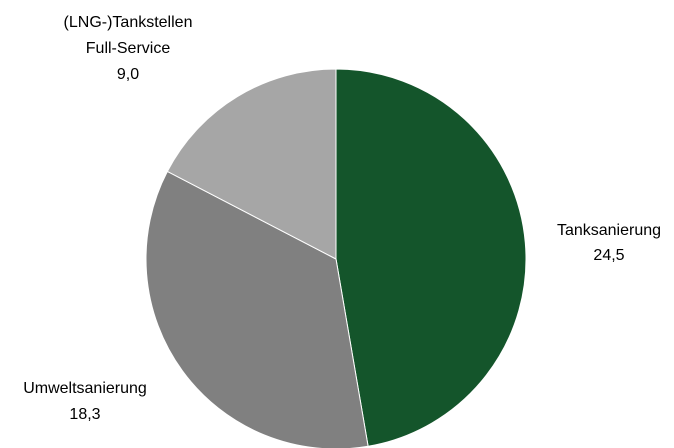  I want to click on slice-label-umweltsanierung: Umweltsanierung, so click(85, 388).